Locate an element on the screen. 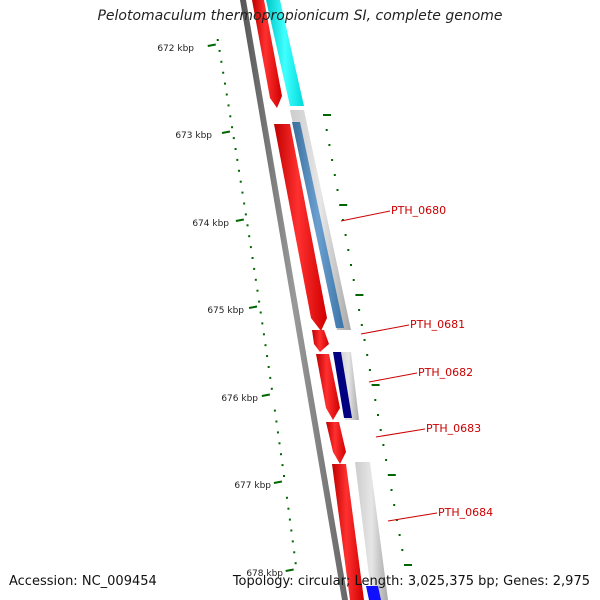 The height and width of the screenshot is (600, 600). ruler-label-674: 674 kbp is located at coordinates (210, 224).